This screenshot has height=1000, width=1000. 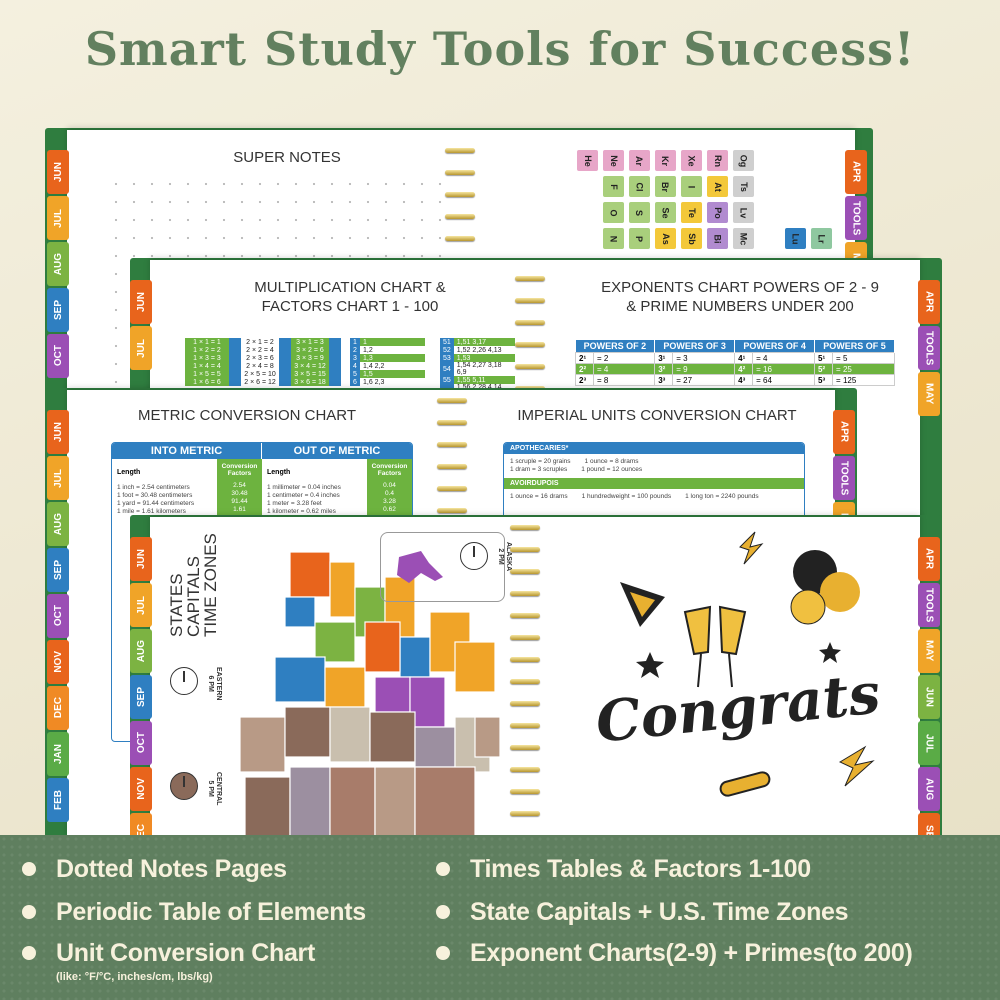 I want to click on table-row: 5 1,5, so click(x=387, y=374).